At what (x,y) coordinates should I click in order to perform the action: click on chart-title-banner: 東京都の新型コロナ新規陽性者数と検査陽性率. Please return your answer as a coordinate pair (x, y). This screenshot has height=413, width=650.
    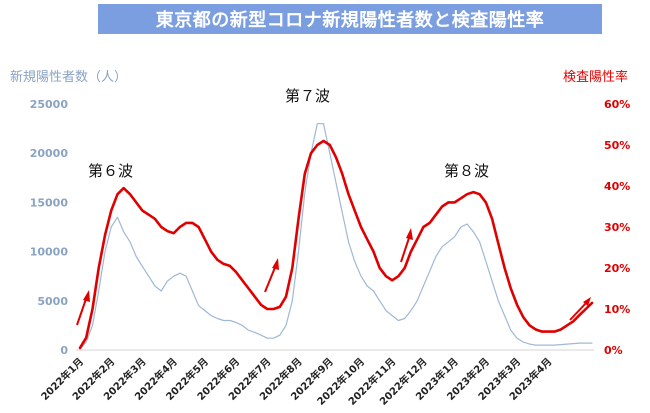
    Looking at the image, I should click on (350, 19).